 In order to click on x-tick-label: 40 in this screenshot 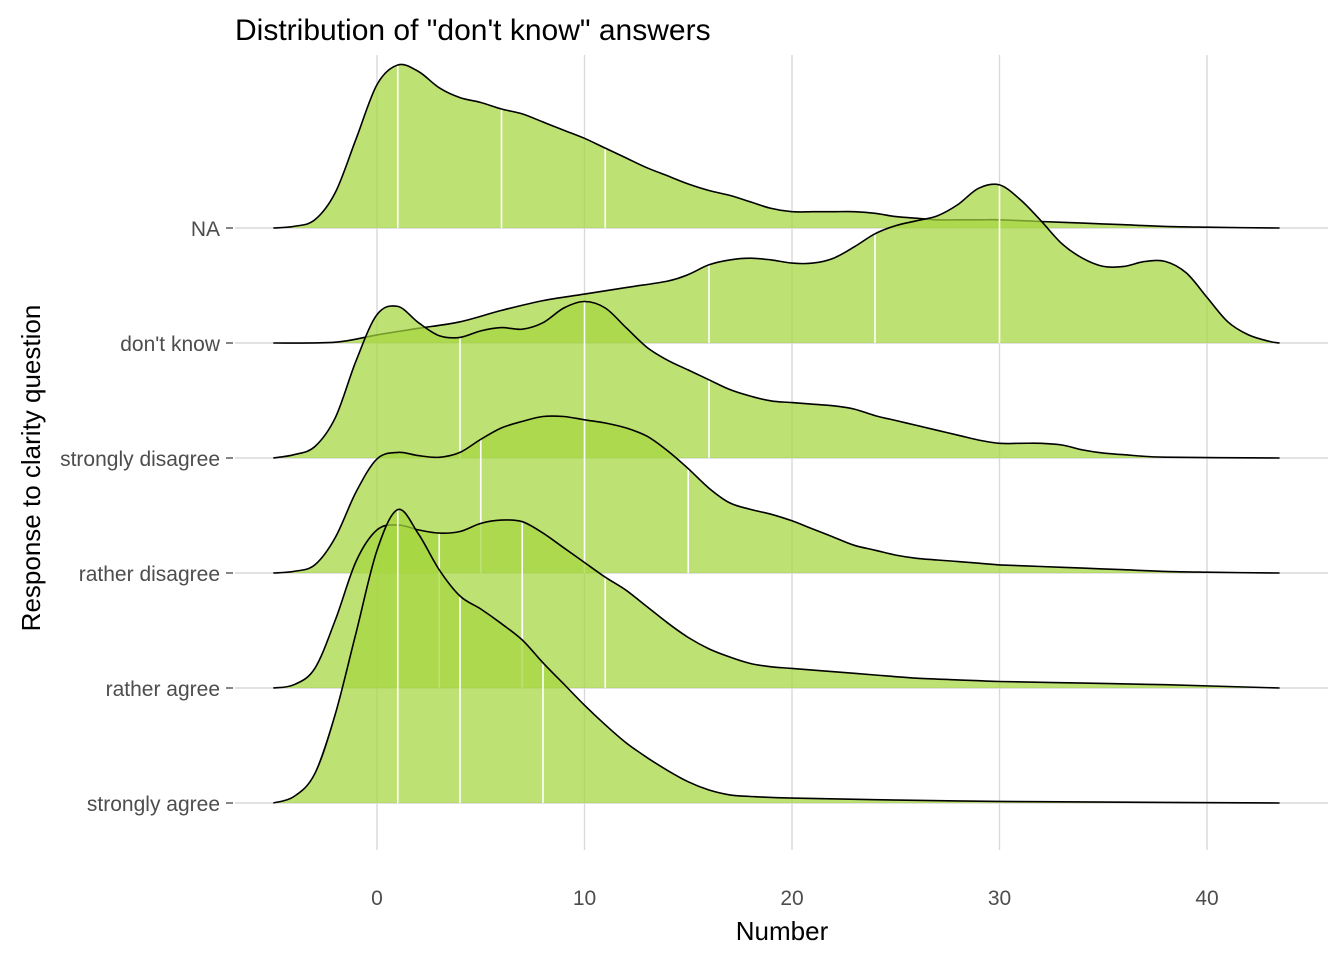, I will do `click(1206, 898)`.